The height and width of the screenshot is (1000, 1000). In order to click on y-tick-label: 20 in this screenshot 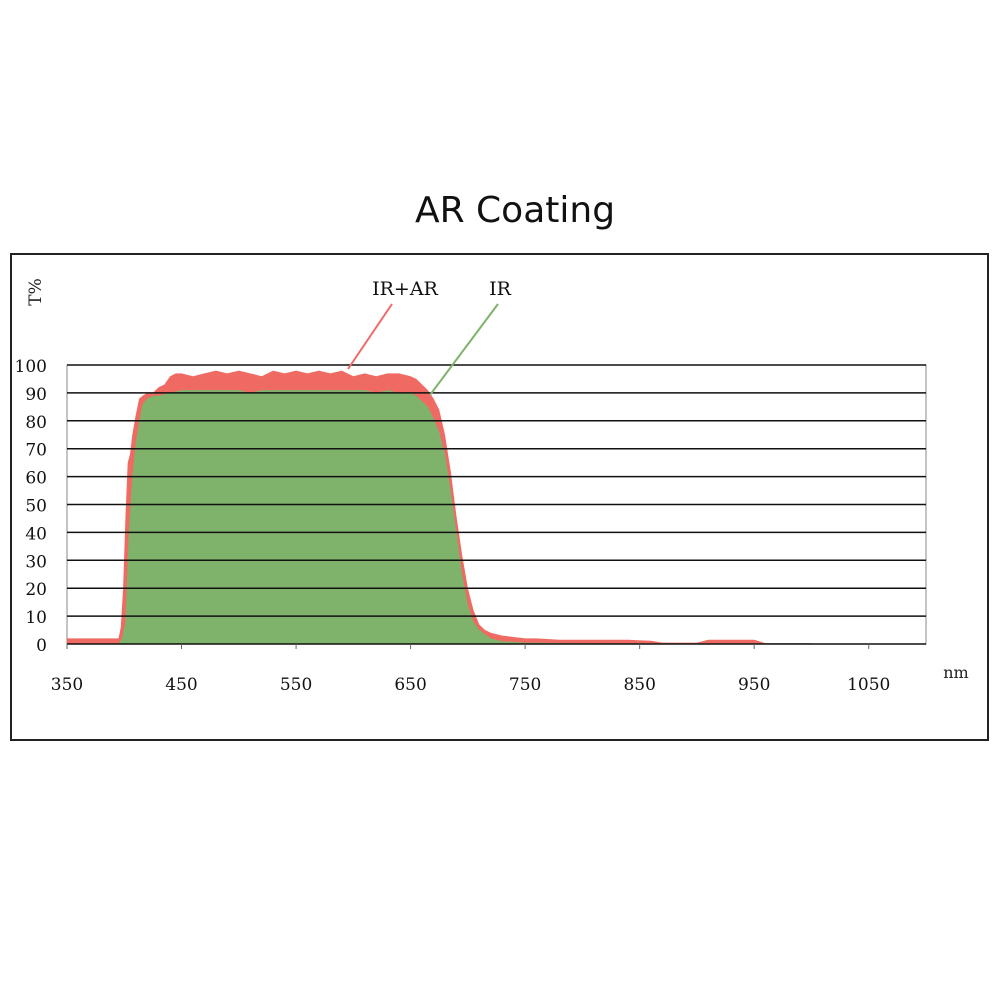, I will do `click(36, 590)`.